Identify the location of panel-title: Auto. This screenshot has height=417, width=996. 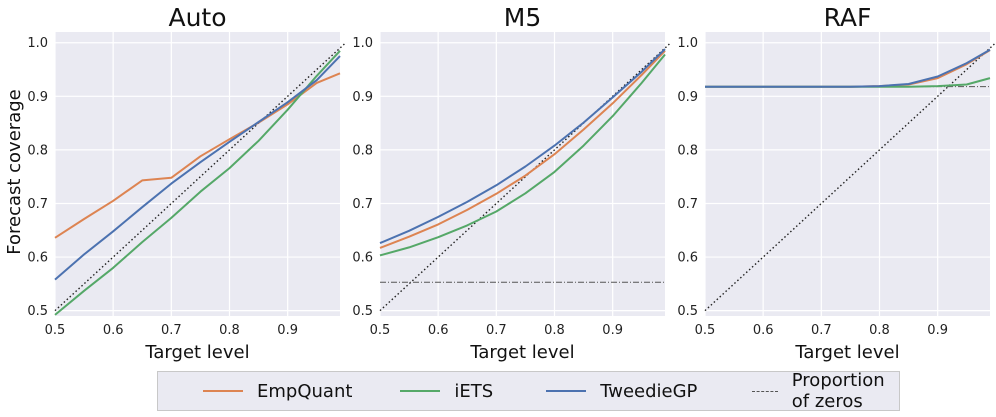
(197, 17).